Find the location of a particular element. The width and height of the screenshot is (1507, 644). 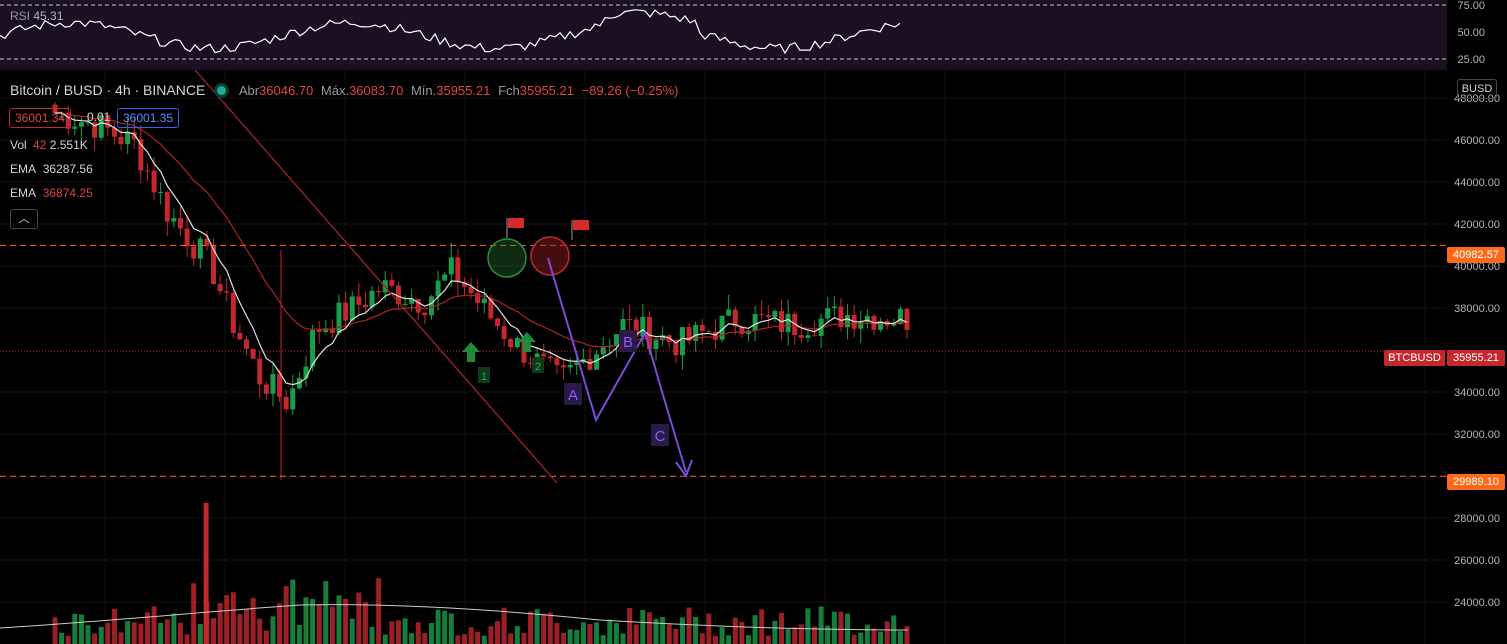

low-value: 35955.21 is located at coordinates (463, 90).